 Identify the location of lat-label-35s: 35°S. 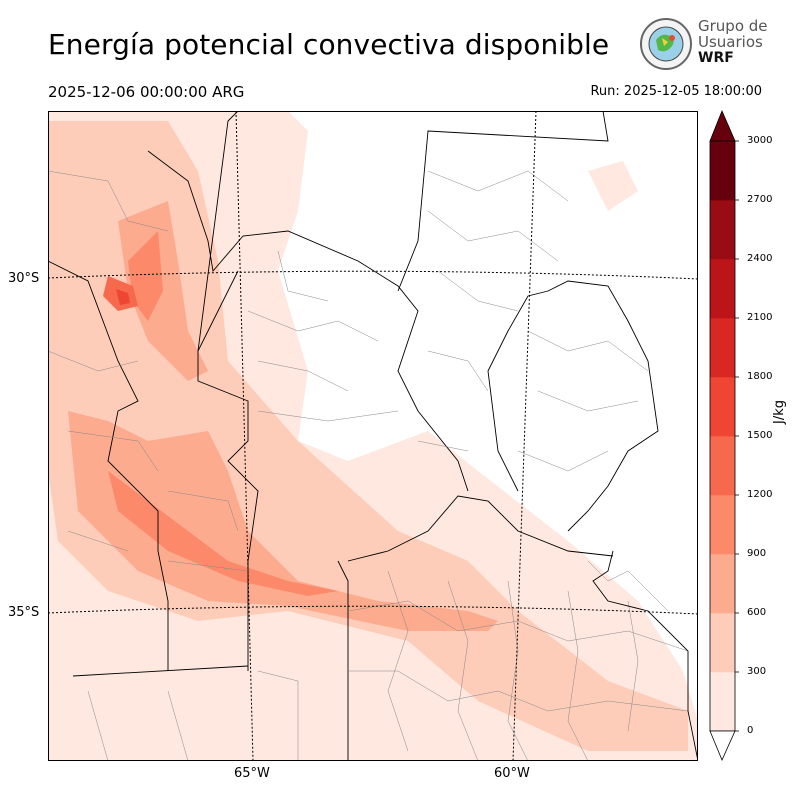
(24, 612).